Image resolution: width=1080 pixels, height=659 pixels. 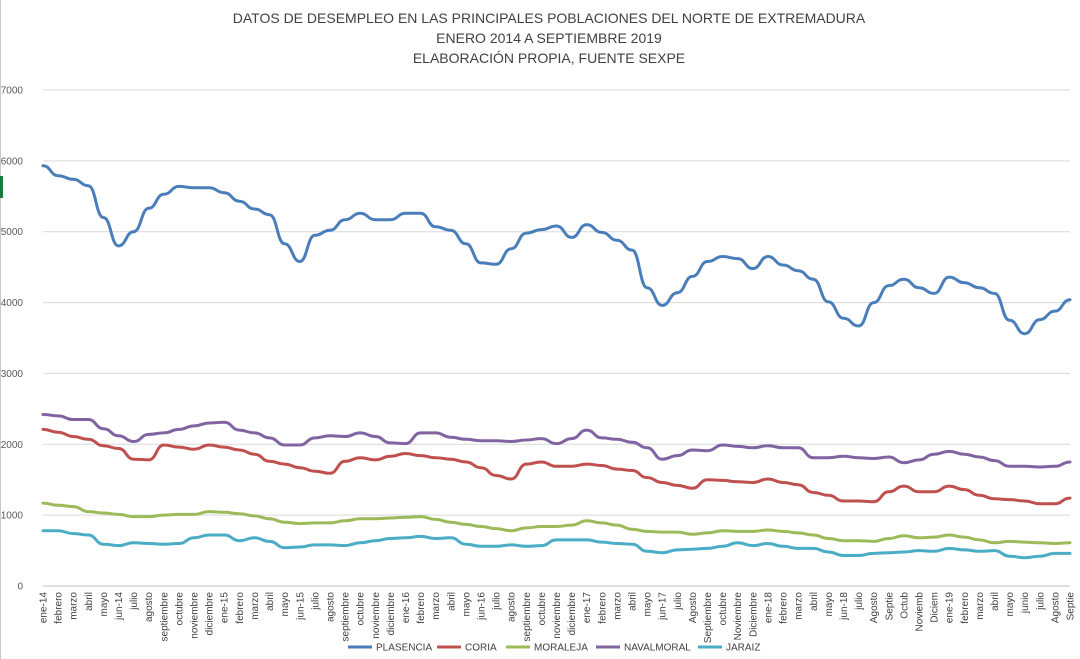 I want to click on series-line-navalmoral, so click(x=556, y=441).